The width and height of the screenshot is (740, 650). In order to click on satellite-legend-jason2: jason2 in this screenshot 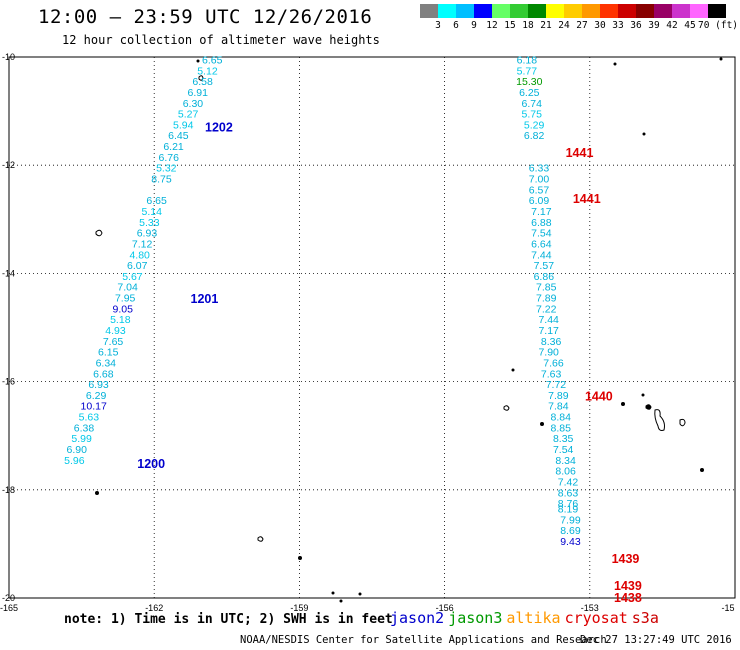, I will do `click(417, 618)`.